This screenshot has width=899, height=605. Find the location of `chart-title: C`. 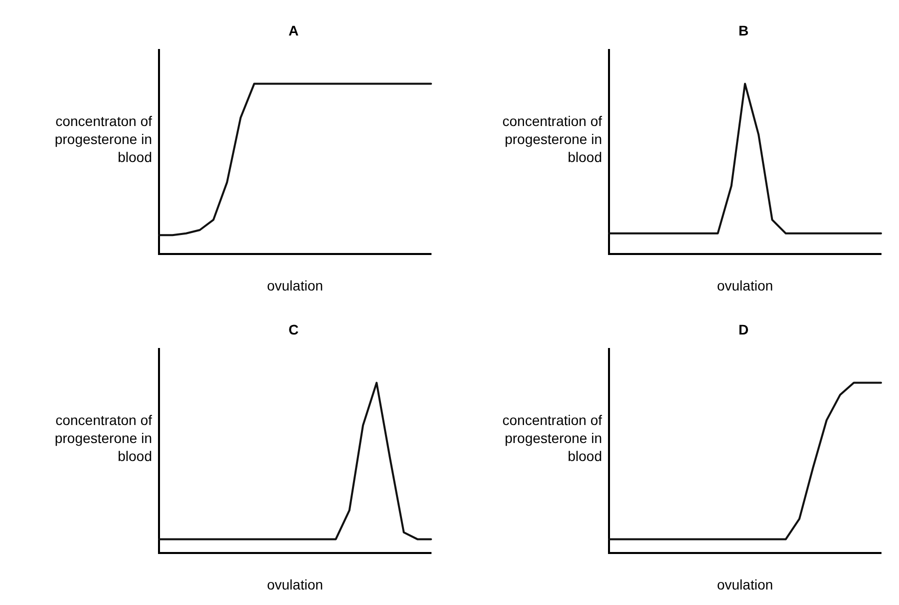

chart-title: C is located at coordinates (293, 328).